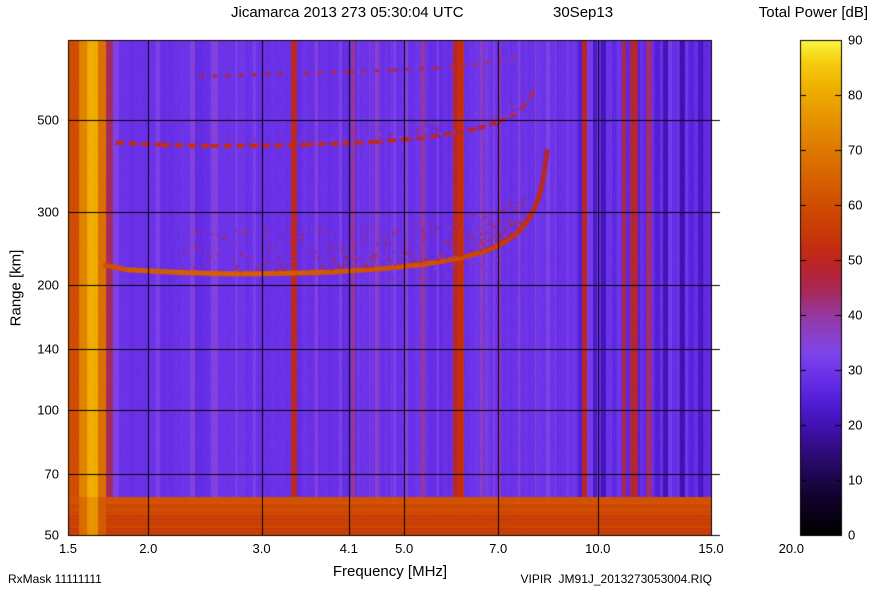 The height and width of the screenshot is (595, 874). What do you see at coordinates (852, 535) in the screenshot?
I see `colorbar-tick-label: 0` at bounding box center [852, 535].